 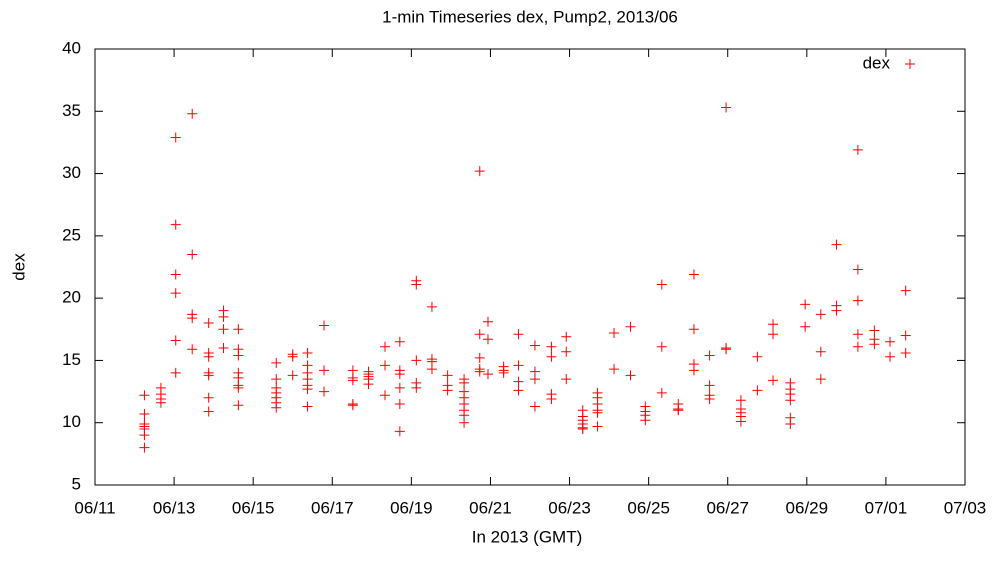 I want to click on legend-label: dex, so click(x=877, y=62).